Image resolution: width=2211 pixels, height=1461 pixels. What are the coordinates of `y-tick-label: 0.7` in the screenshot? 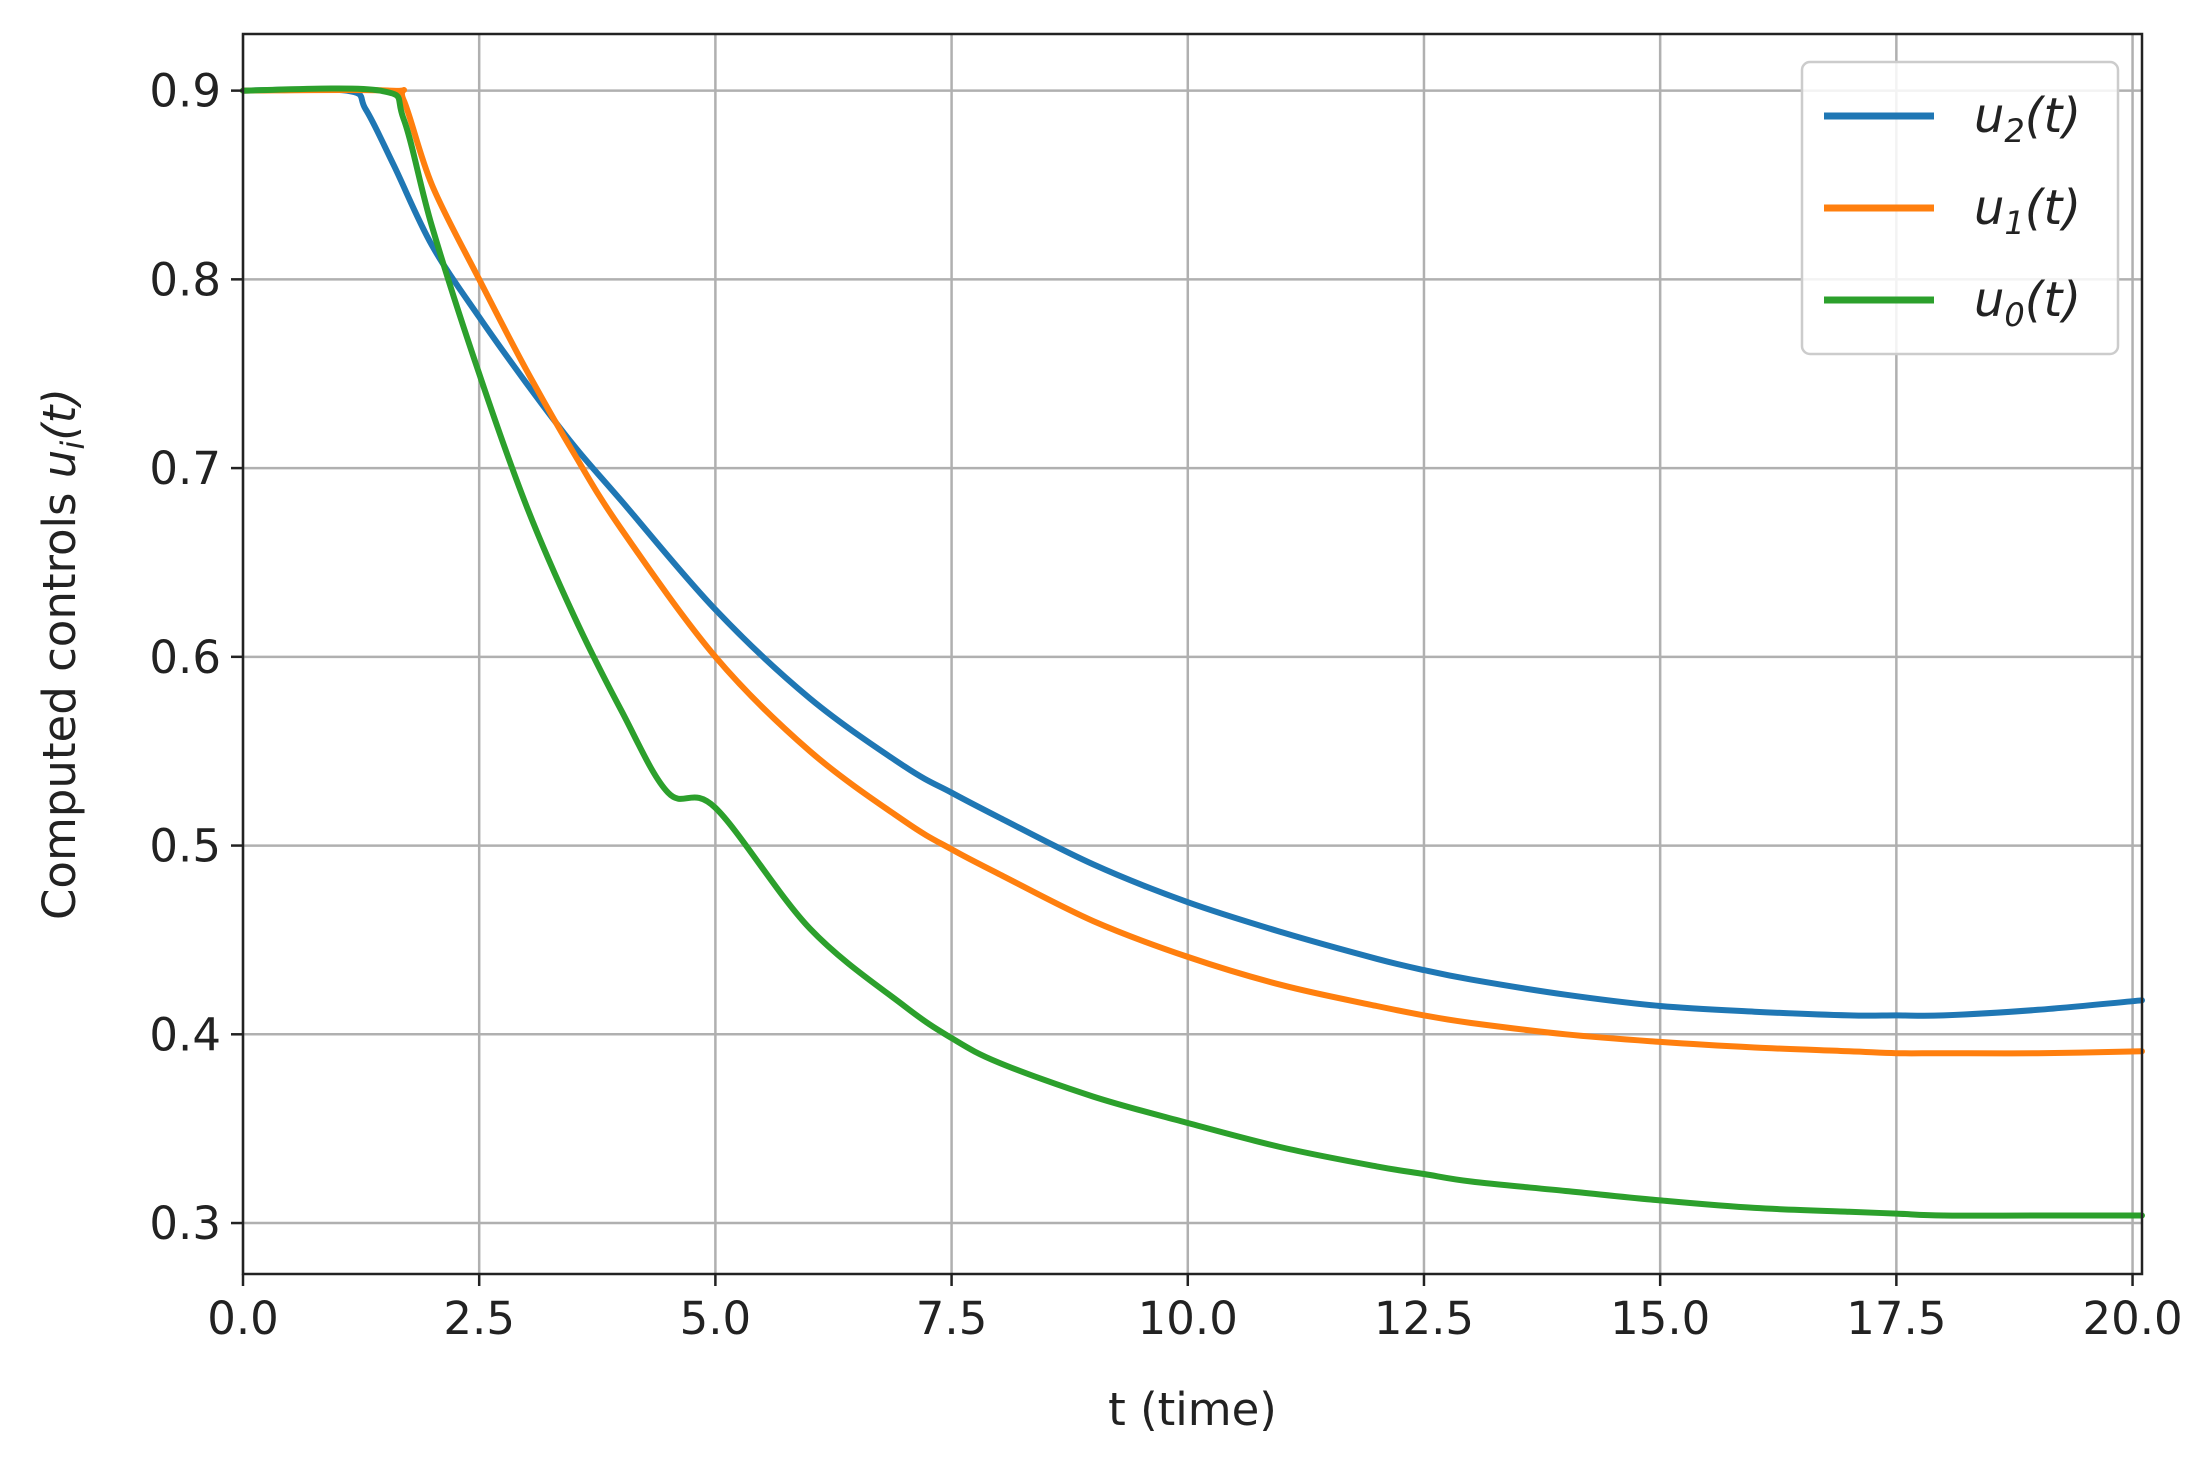 It's located at (185, 468).